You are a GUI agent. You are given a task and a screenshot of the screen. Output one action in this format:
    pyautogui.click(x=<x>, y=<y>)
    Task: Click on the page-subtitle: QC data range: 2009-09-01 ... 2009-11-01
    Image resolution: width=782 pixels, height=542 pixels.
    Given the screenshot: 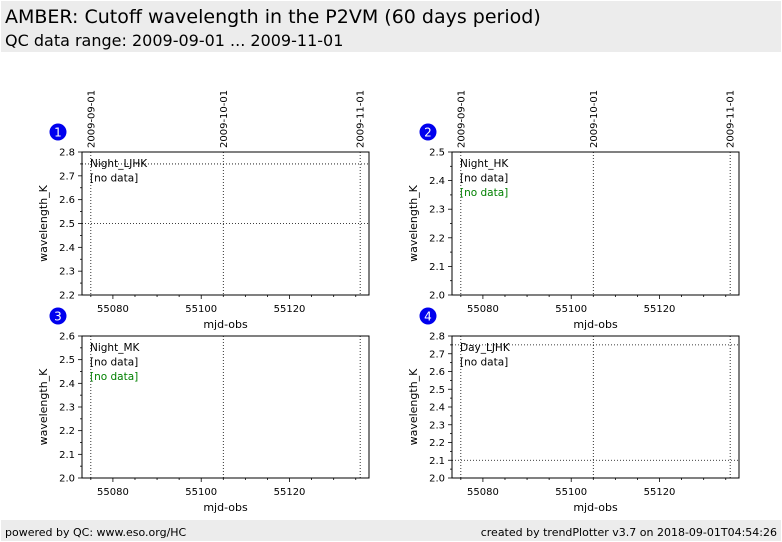 What is the action you would take?
    pyautogui.click(x=174, y=40)
    